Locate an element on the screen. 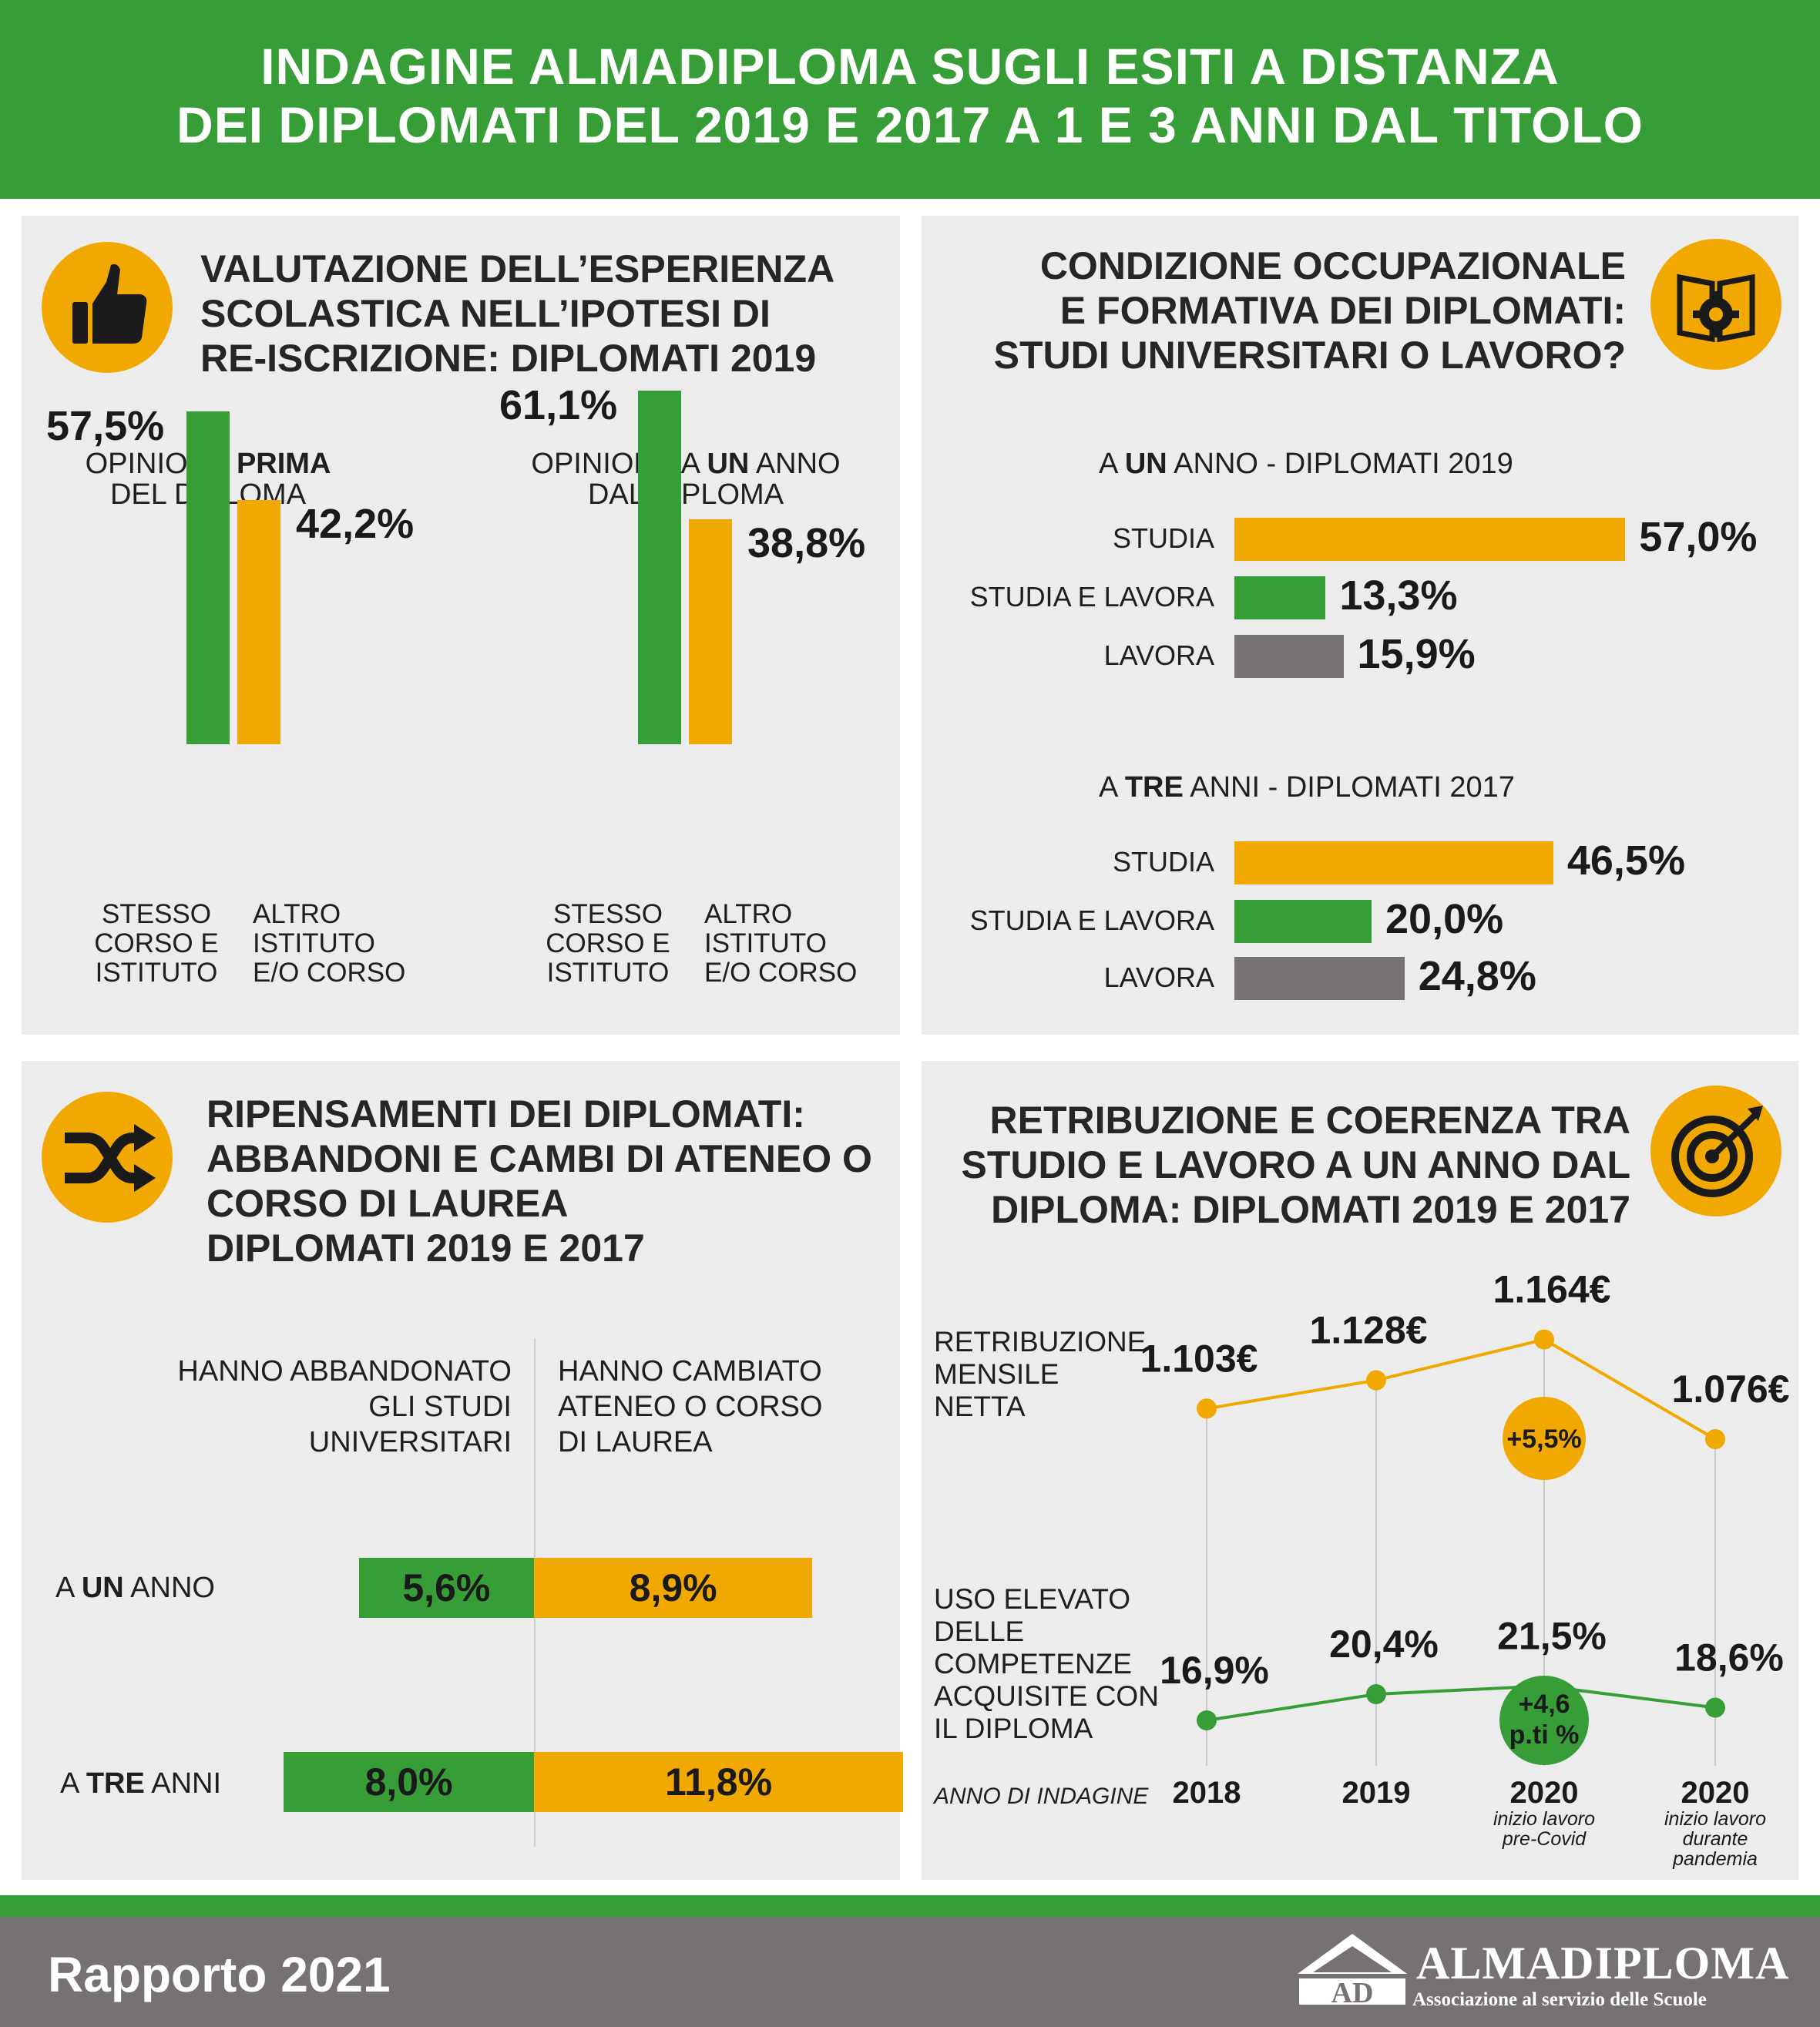  value-prima-stesso: 57,5% is located at coordinates (105, 425).